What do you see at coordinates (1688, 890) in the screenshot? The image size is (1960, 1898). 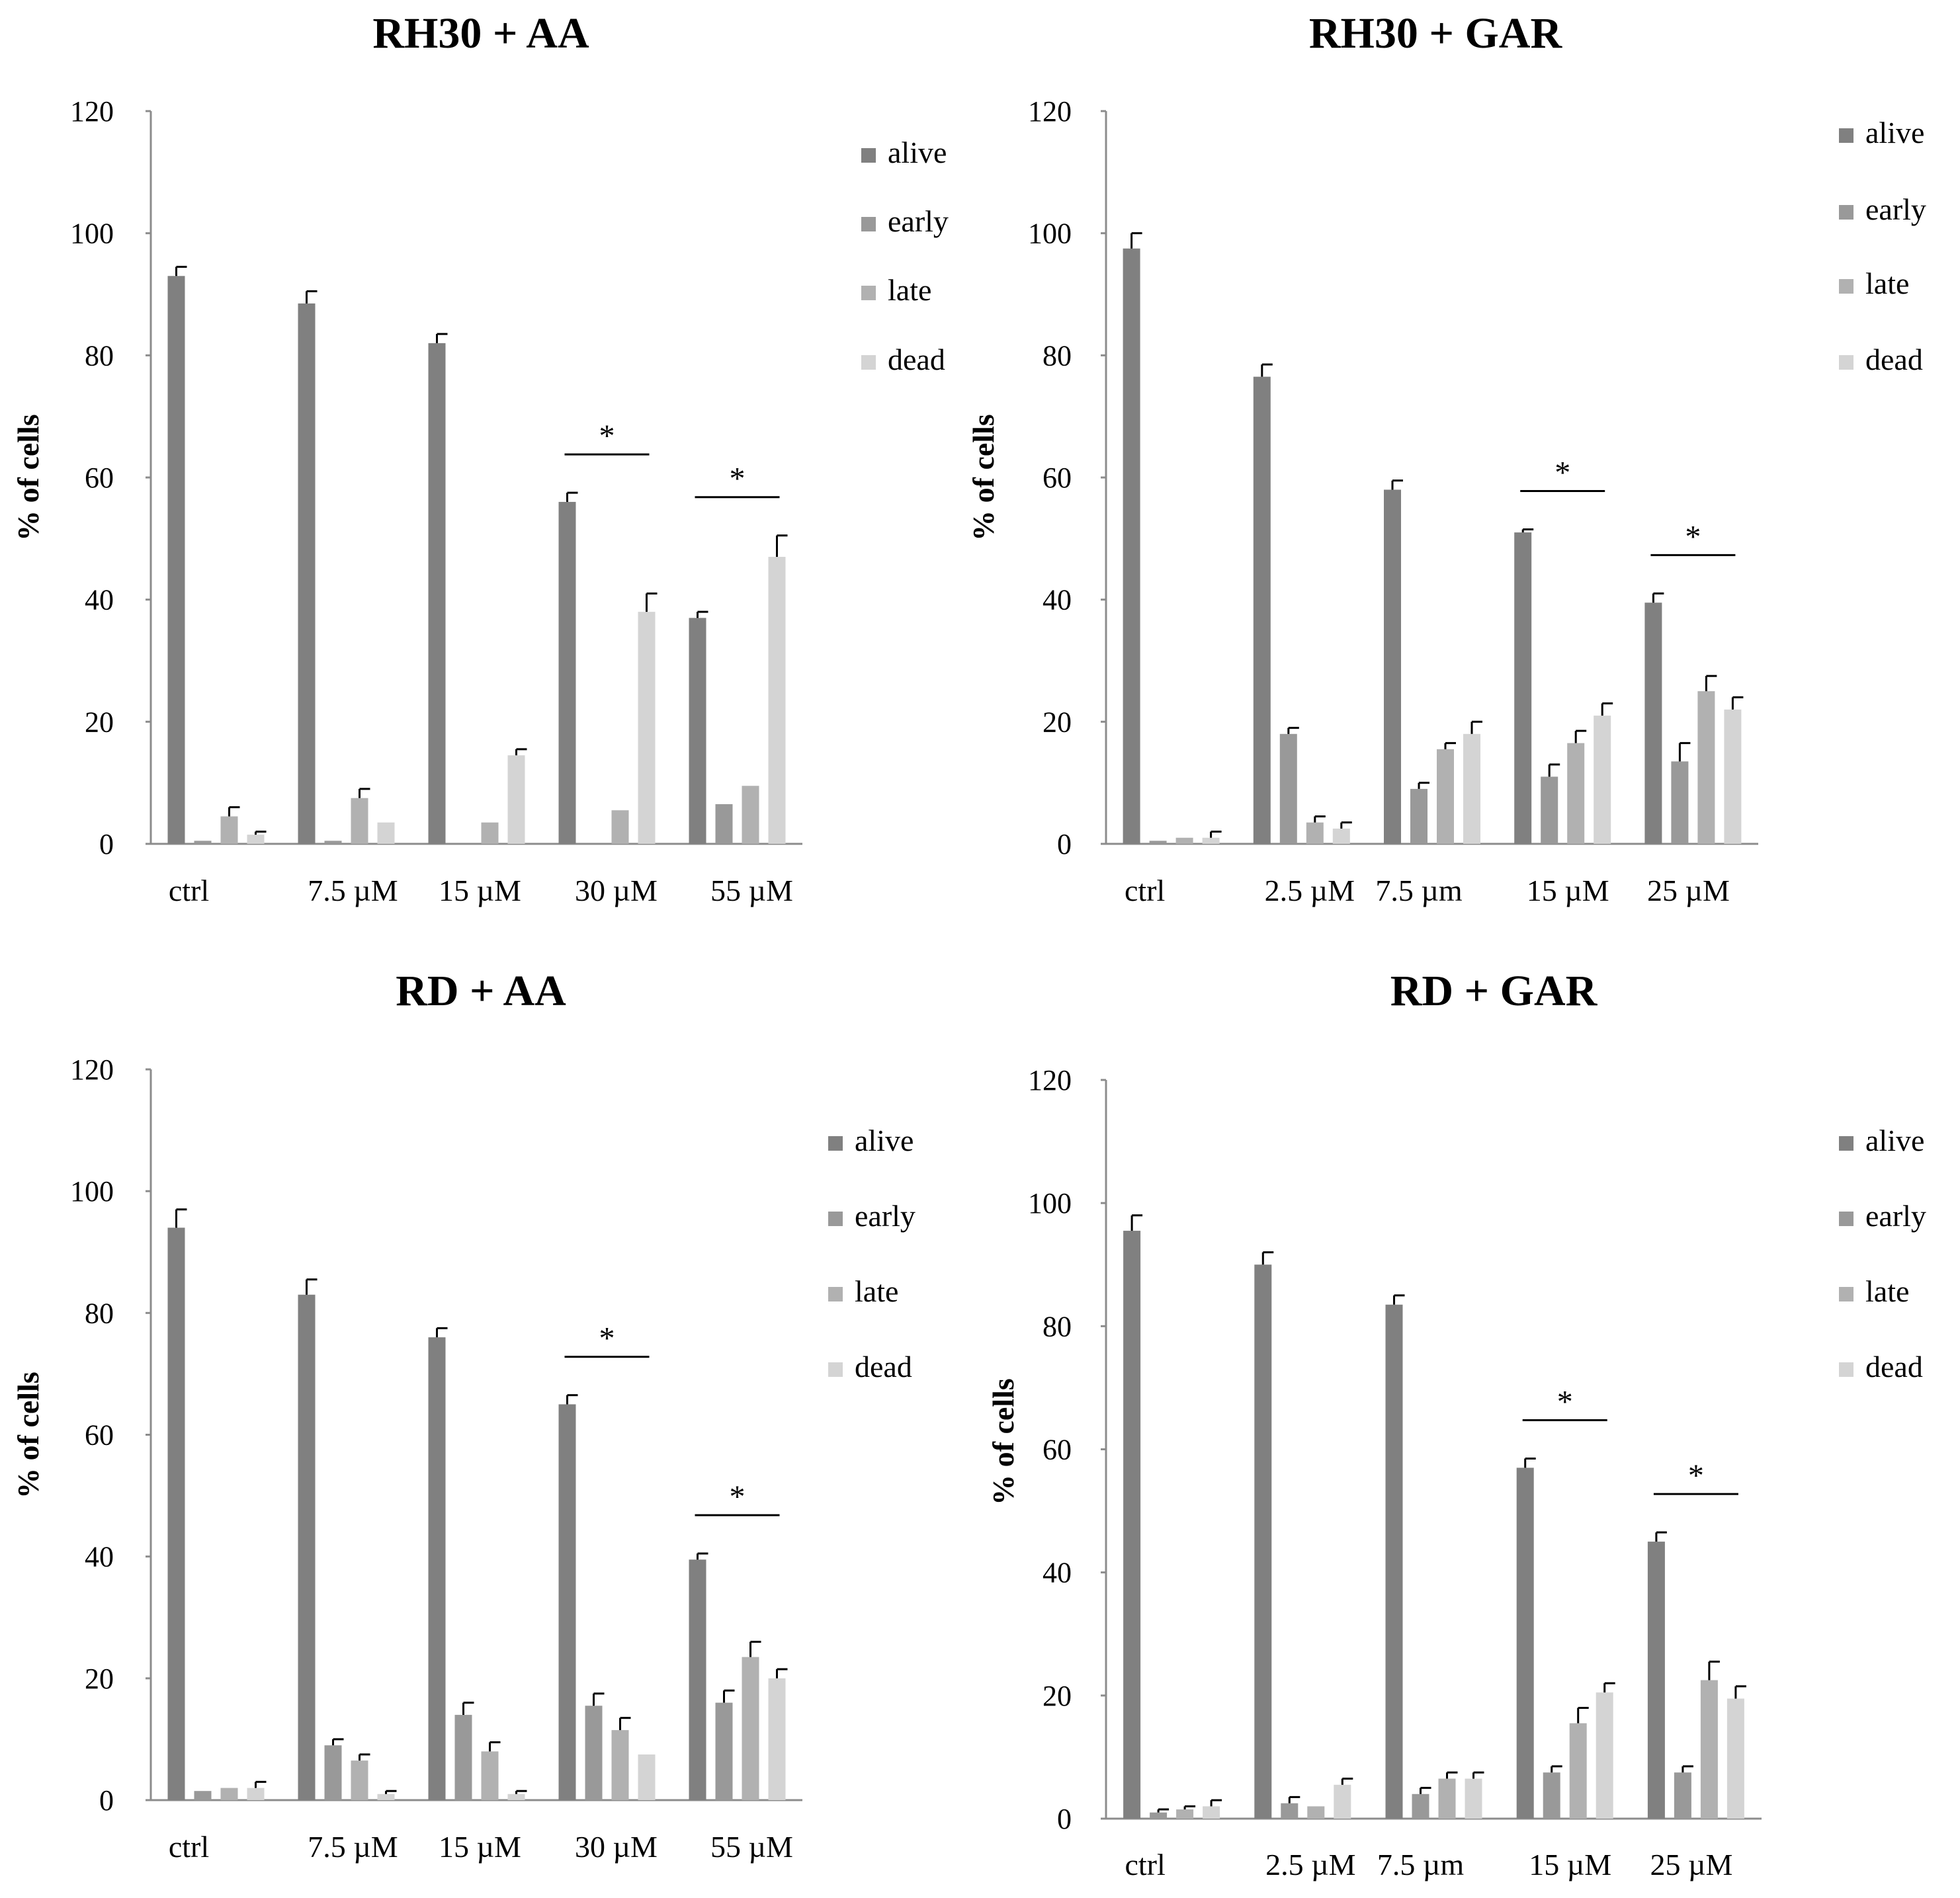 I see `x-tick-label: 25 µM` at bounding box center [1688, 890].